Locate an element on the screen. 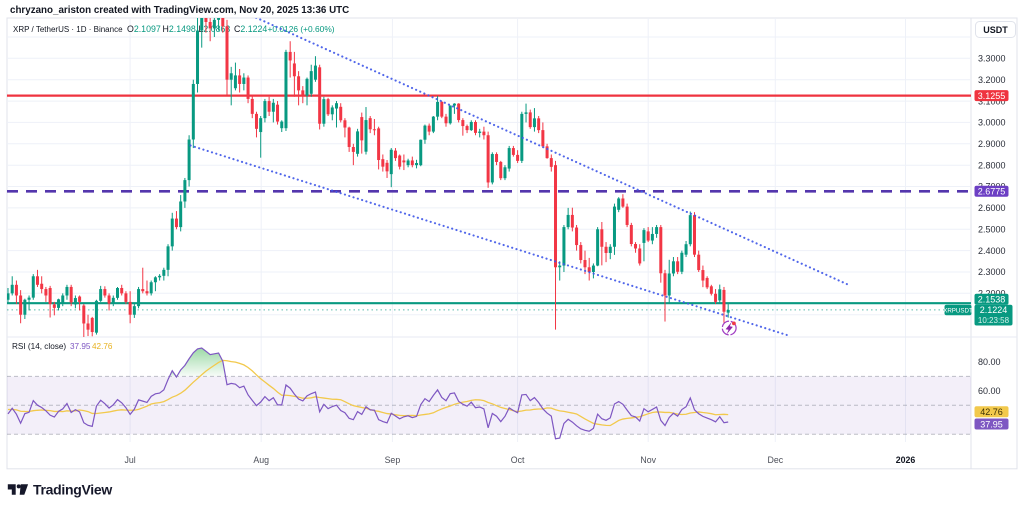  svg-text: 3.3000 is located at coordinates (992, 59).